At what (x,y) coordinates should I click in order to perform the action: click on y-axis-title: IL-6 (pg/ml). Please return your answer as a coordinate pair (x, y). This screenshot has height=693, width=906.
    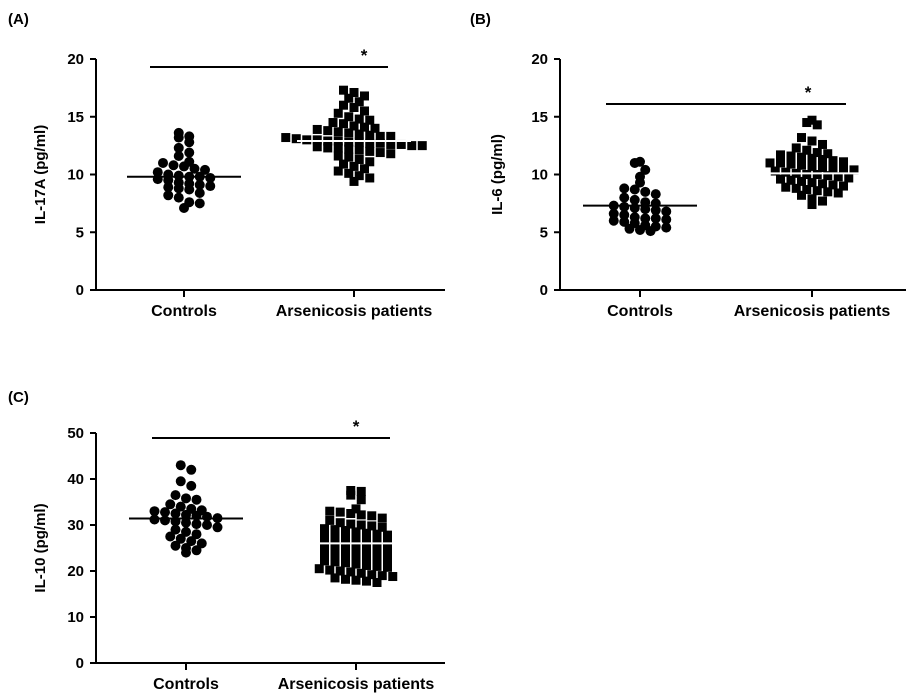
    Looking at the image, I should click on (497, 174).